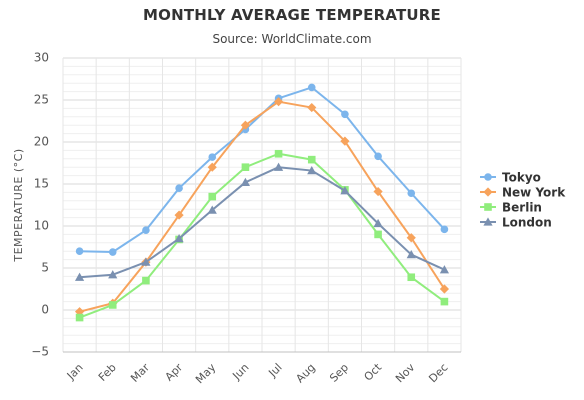 The width and height of the screenshot is (584, 400). I want to click on legend-marker-london, so click(488, 221).